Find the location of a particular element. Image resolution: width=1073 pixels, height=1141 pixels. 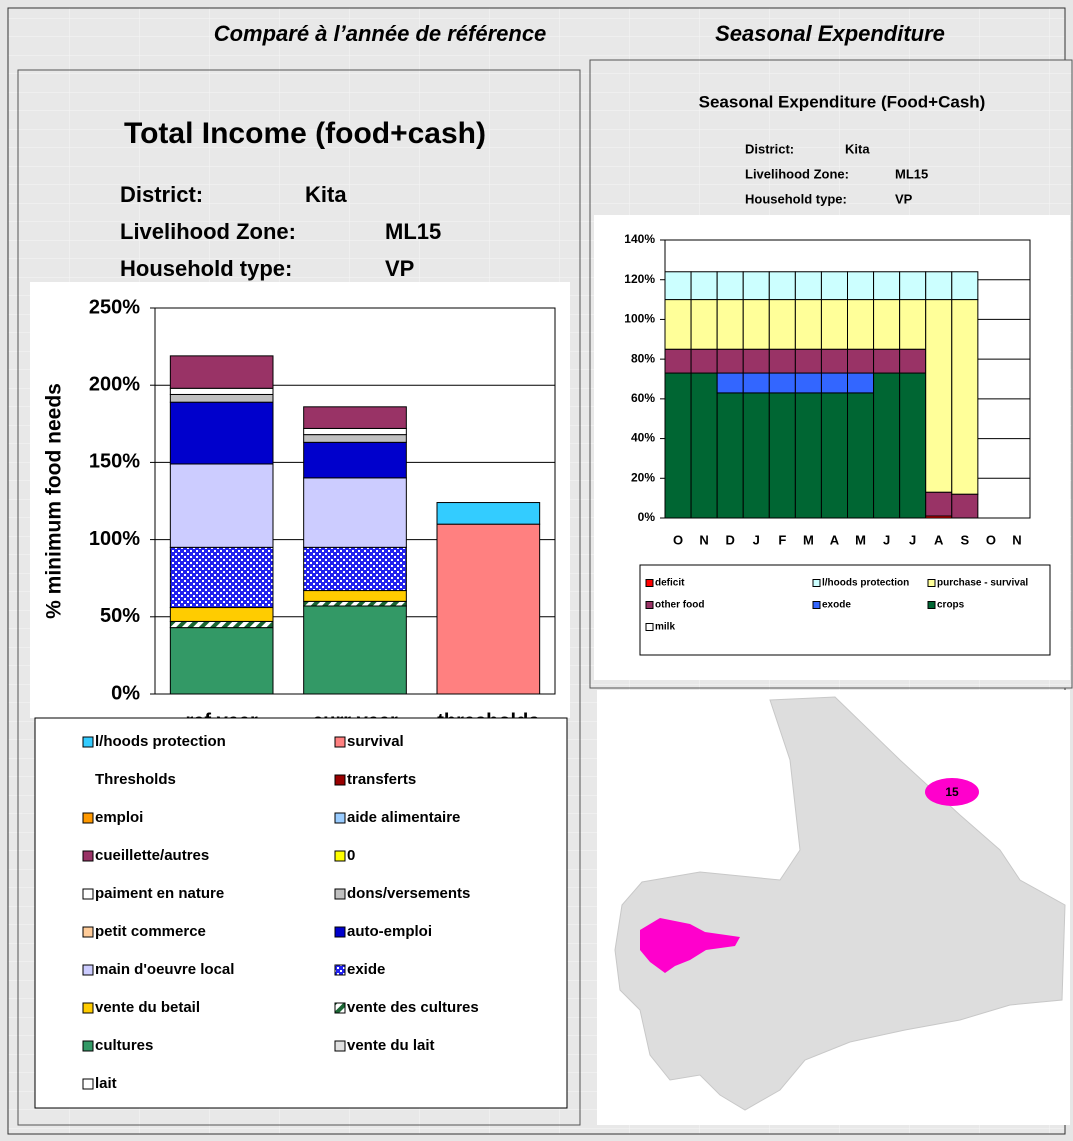

map-zone is located at coordinates (690, 945).